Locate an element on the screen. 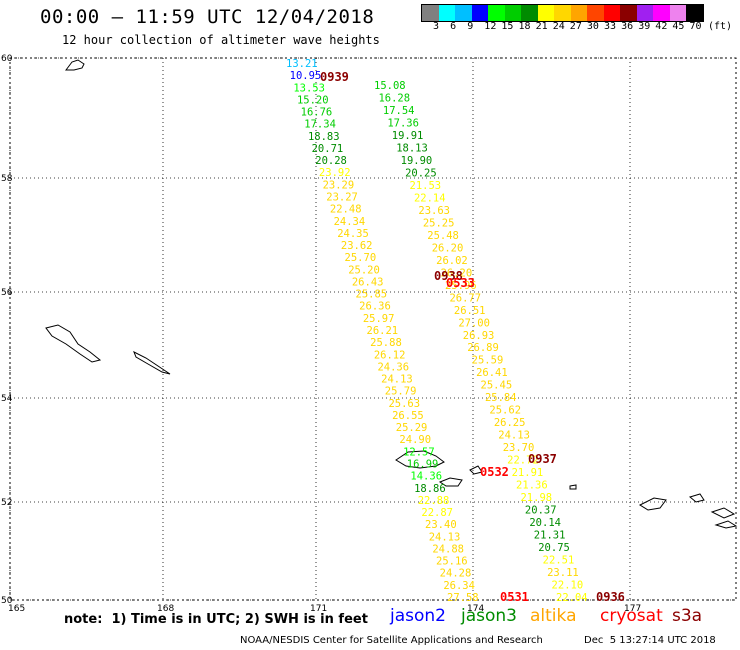 Image resolution: width=740 pixels, height=650 pixels. pass-time-label: 0532 is located at coordinates (494, 472).